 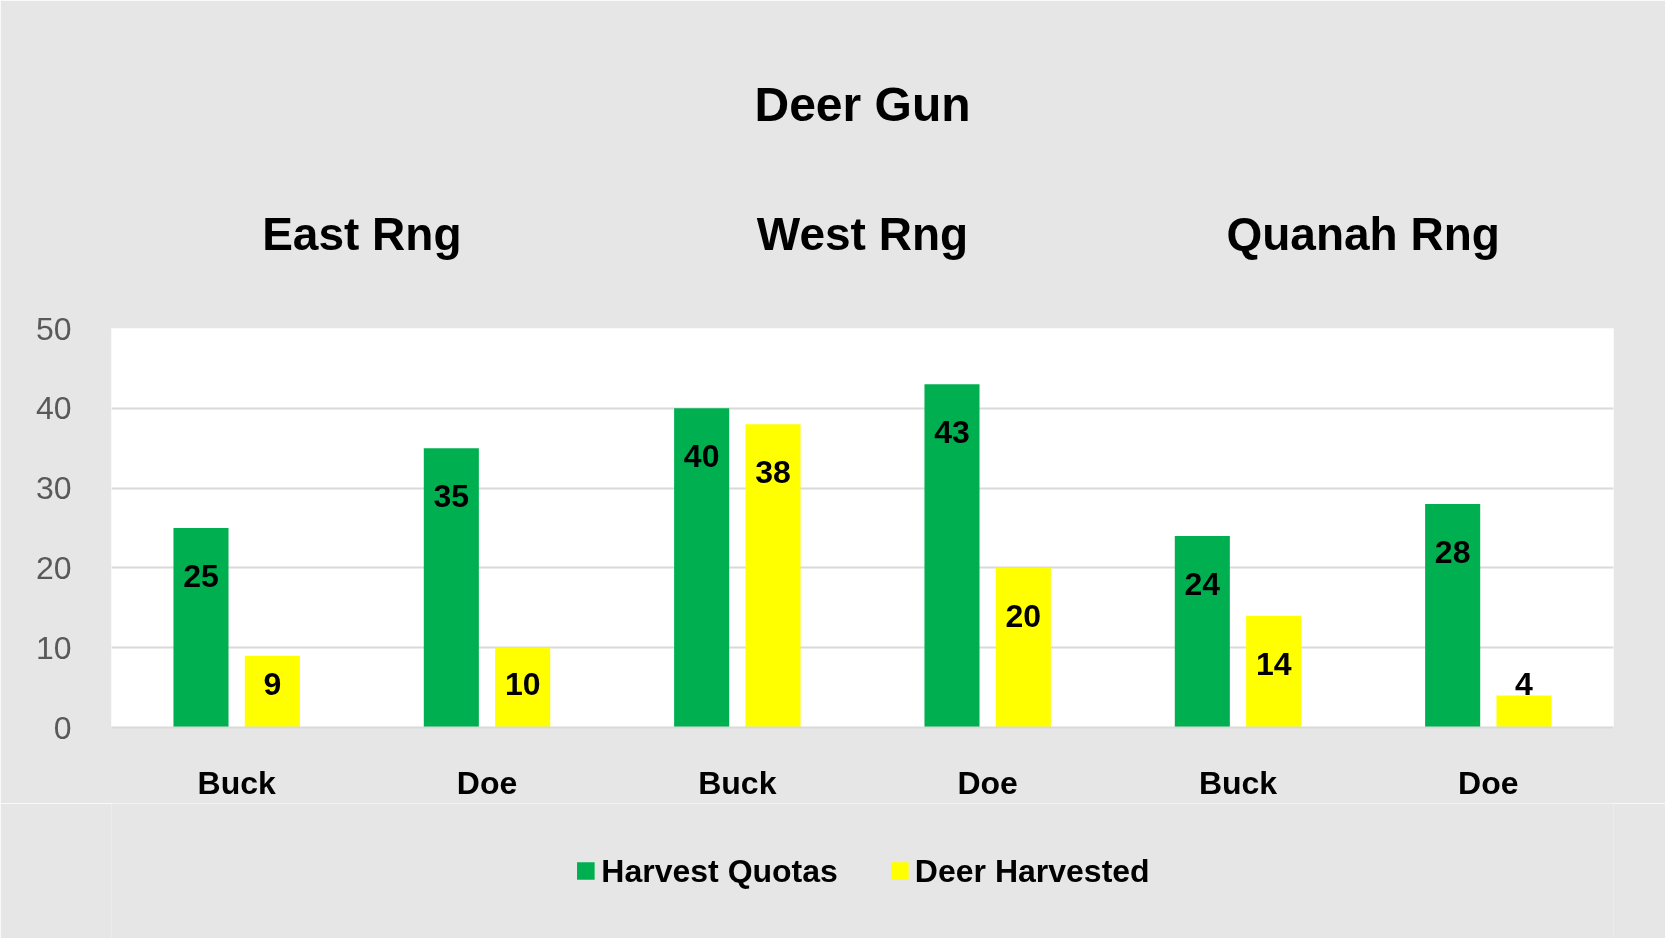 I want to click on data-label: 10, so click(x=522, y=683).